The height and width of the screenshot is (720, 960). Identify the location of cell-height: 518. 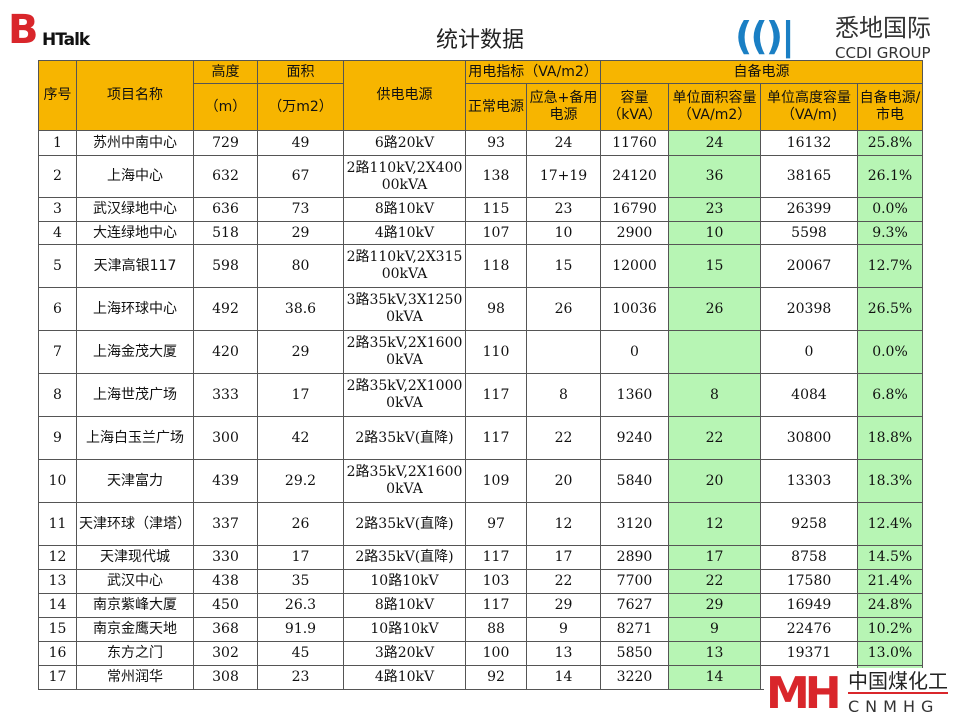
(225, 233).